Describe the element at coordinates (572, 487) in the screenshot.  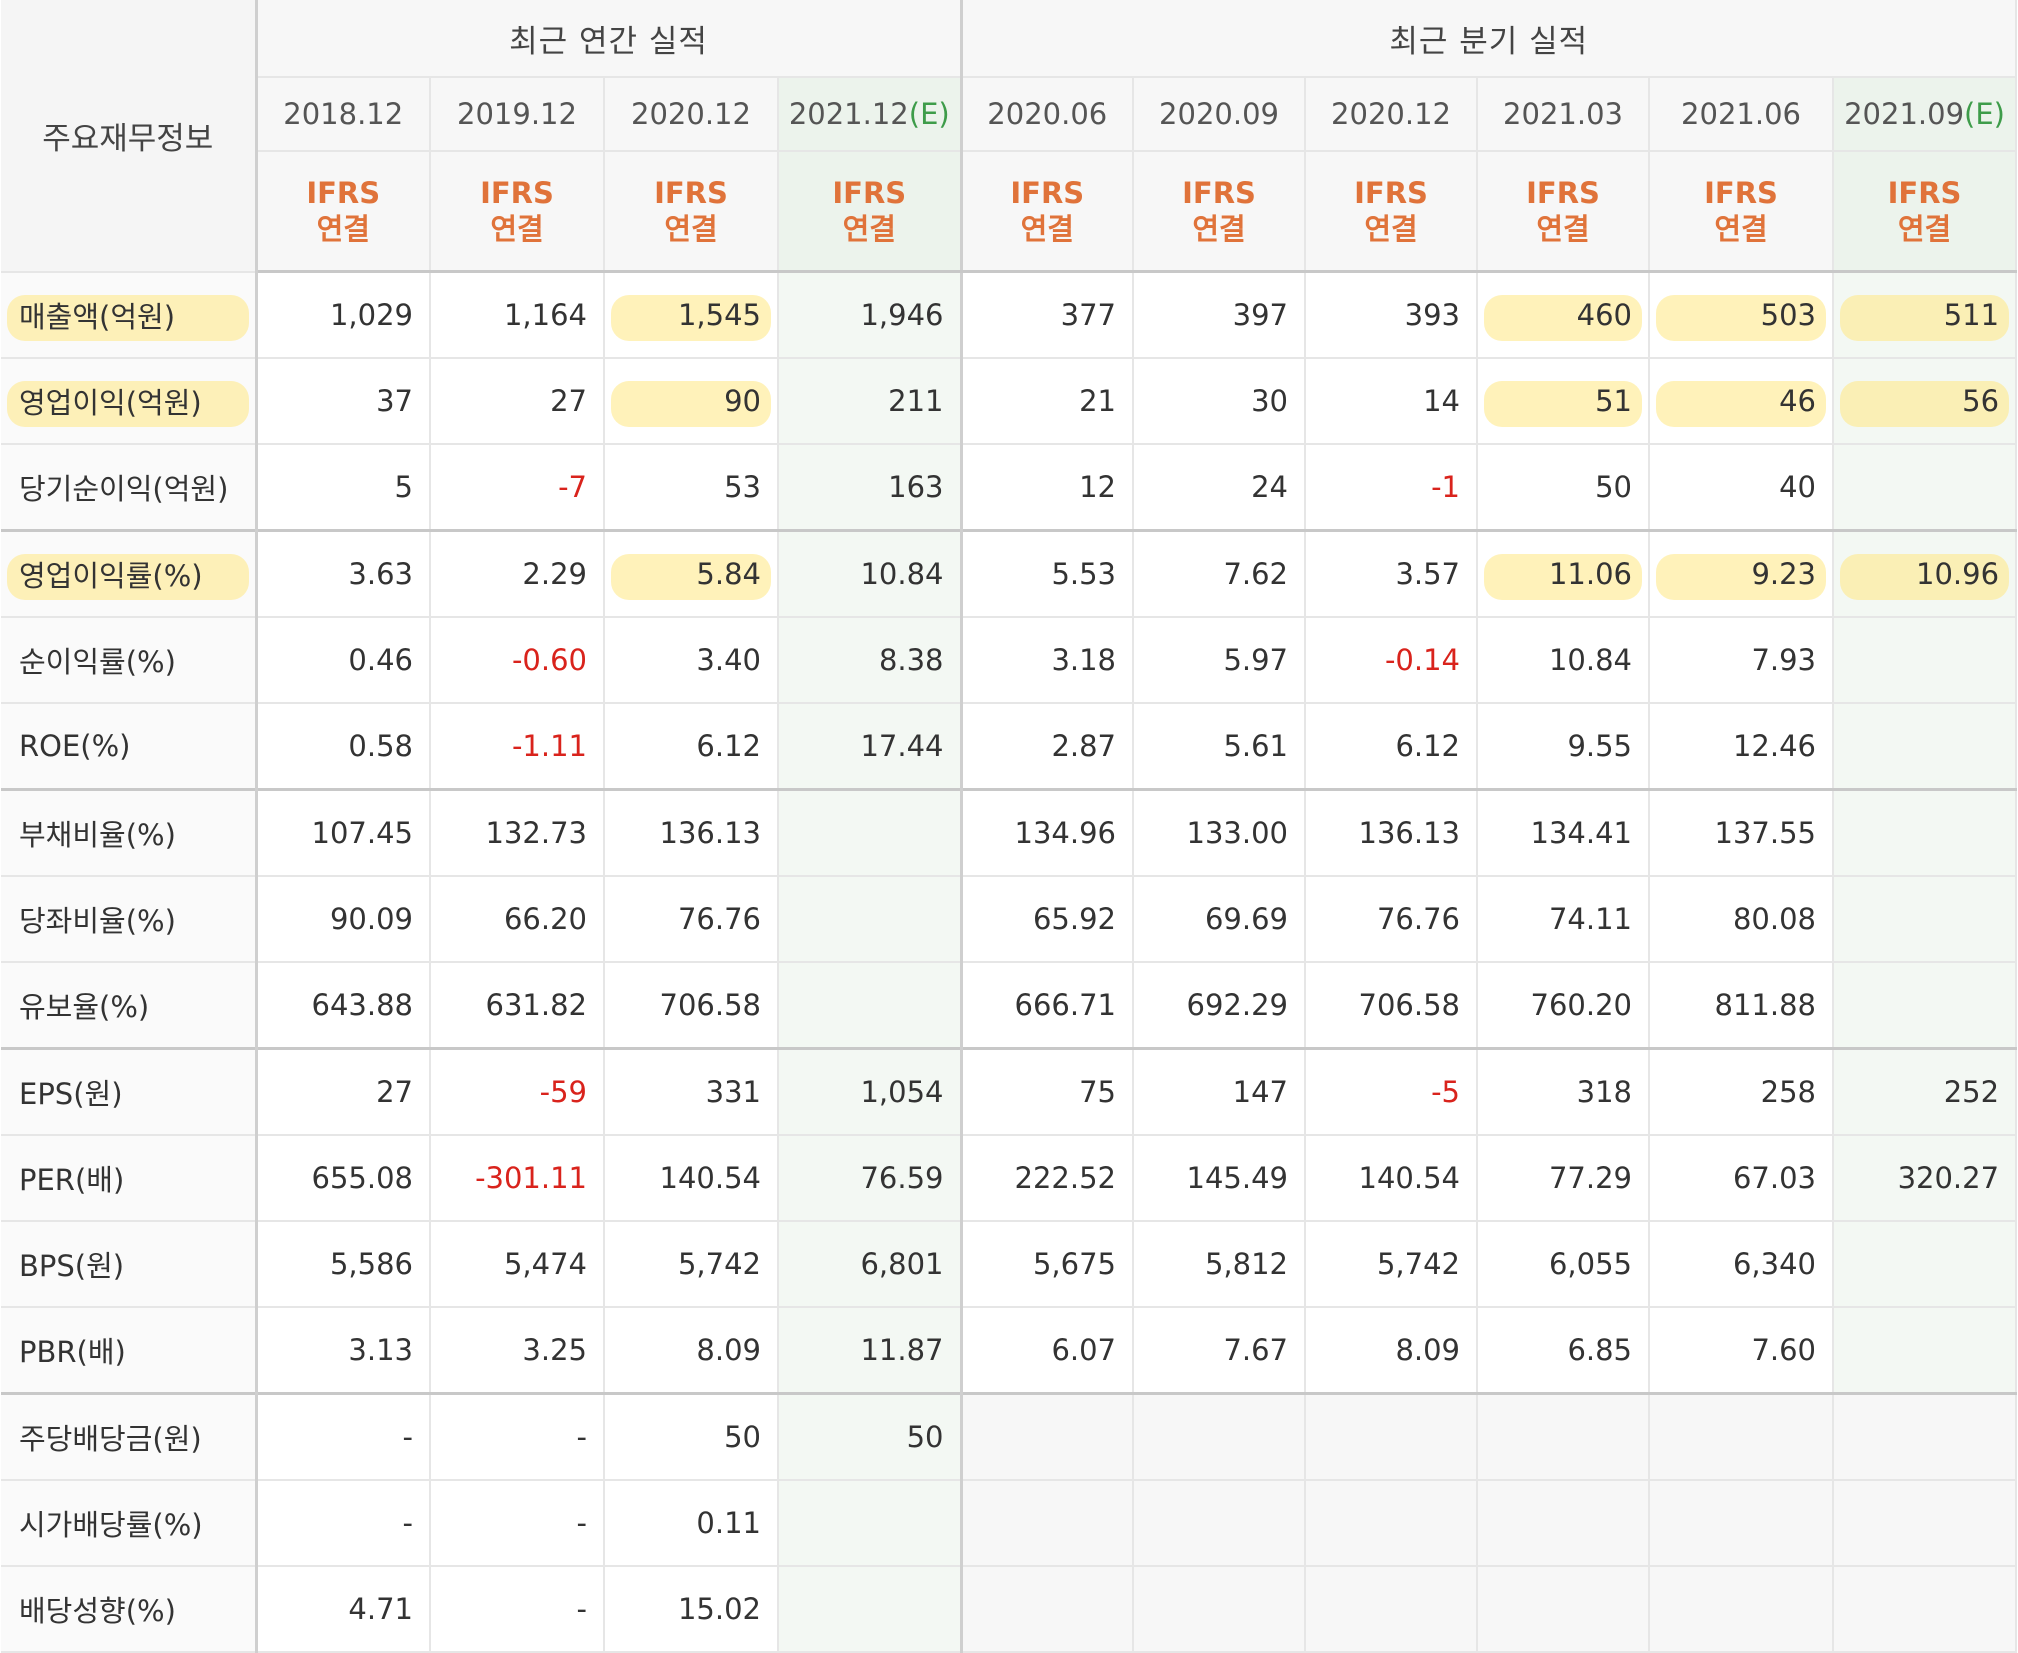
I see `cell-value: -7` at that location.